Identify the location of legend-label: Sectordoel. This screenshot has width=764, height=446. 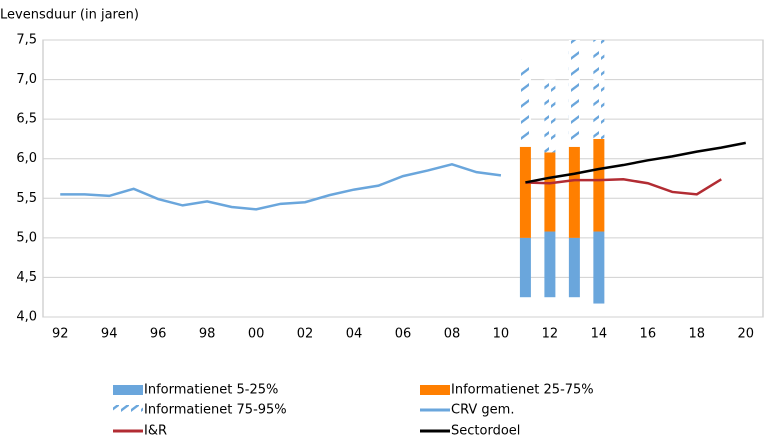
(485, 431).